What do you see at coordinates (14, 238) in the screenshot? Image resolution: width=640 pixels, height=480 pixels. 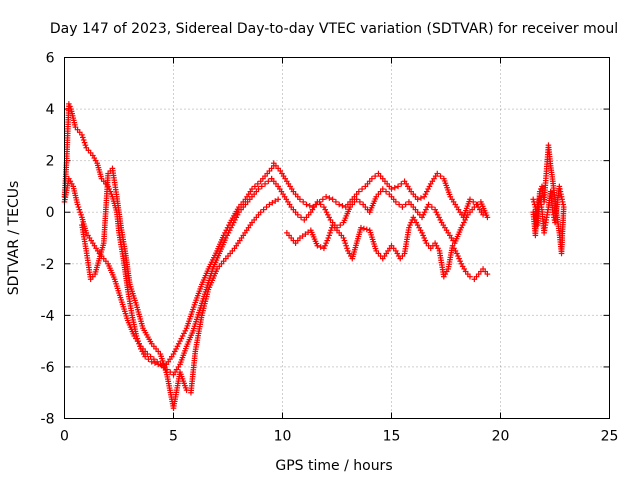 I see `y-axis-label: SDTVAR / TECUs` at bounding box center [14, 238].